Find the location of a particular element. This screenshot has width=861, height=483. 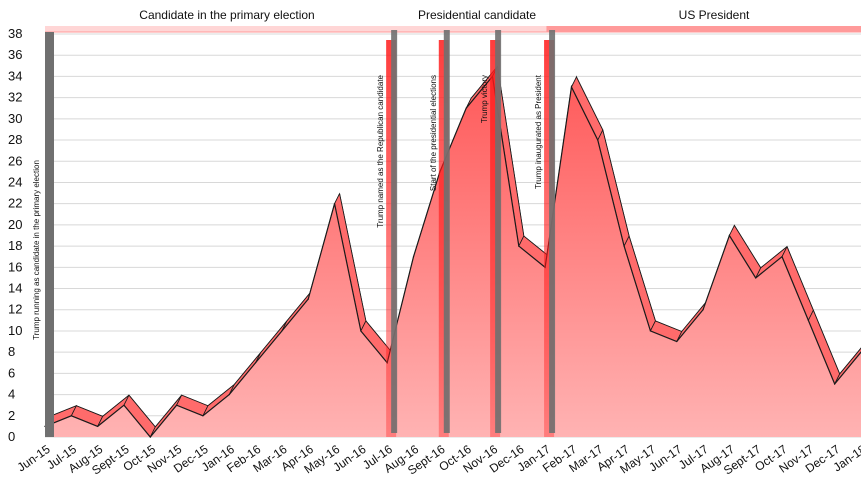

y-tick-label: 14 is located at coordinates (15, 288).